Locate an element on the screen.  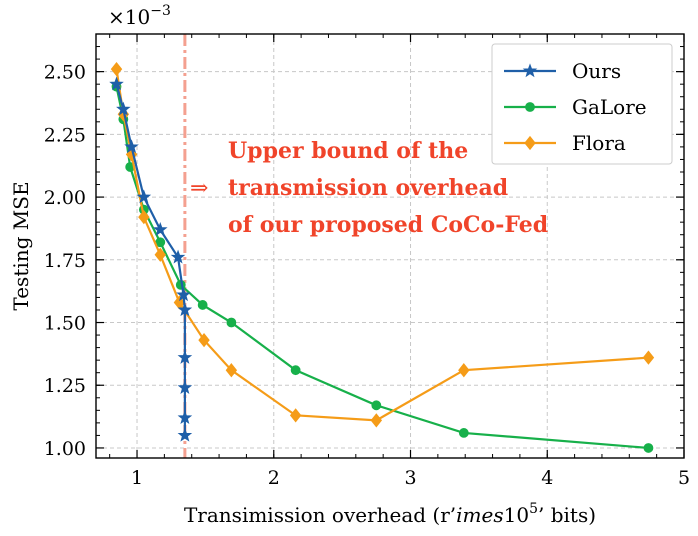
annotation-line: of our proposed CoCo-Fed is located at coordinates (388, 225).